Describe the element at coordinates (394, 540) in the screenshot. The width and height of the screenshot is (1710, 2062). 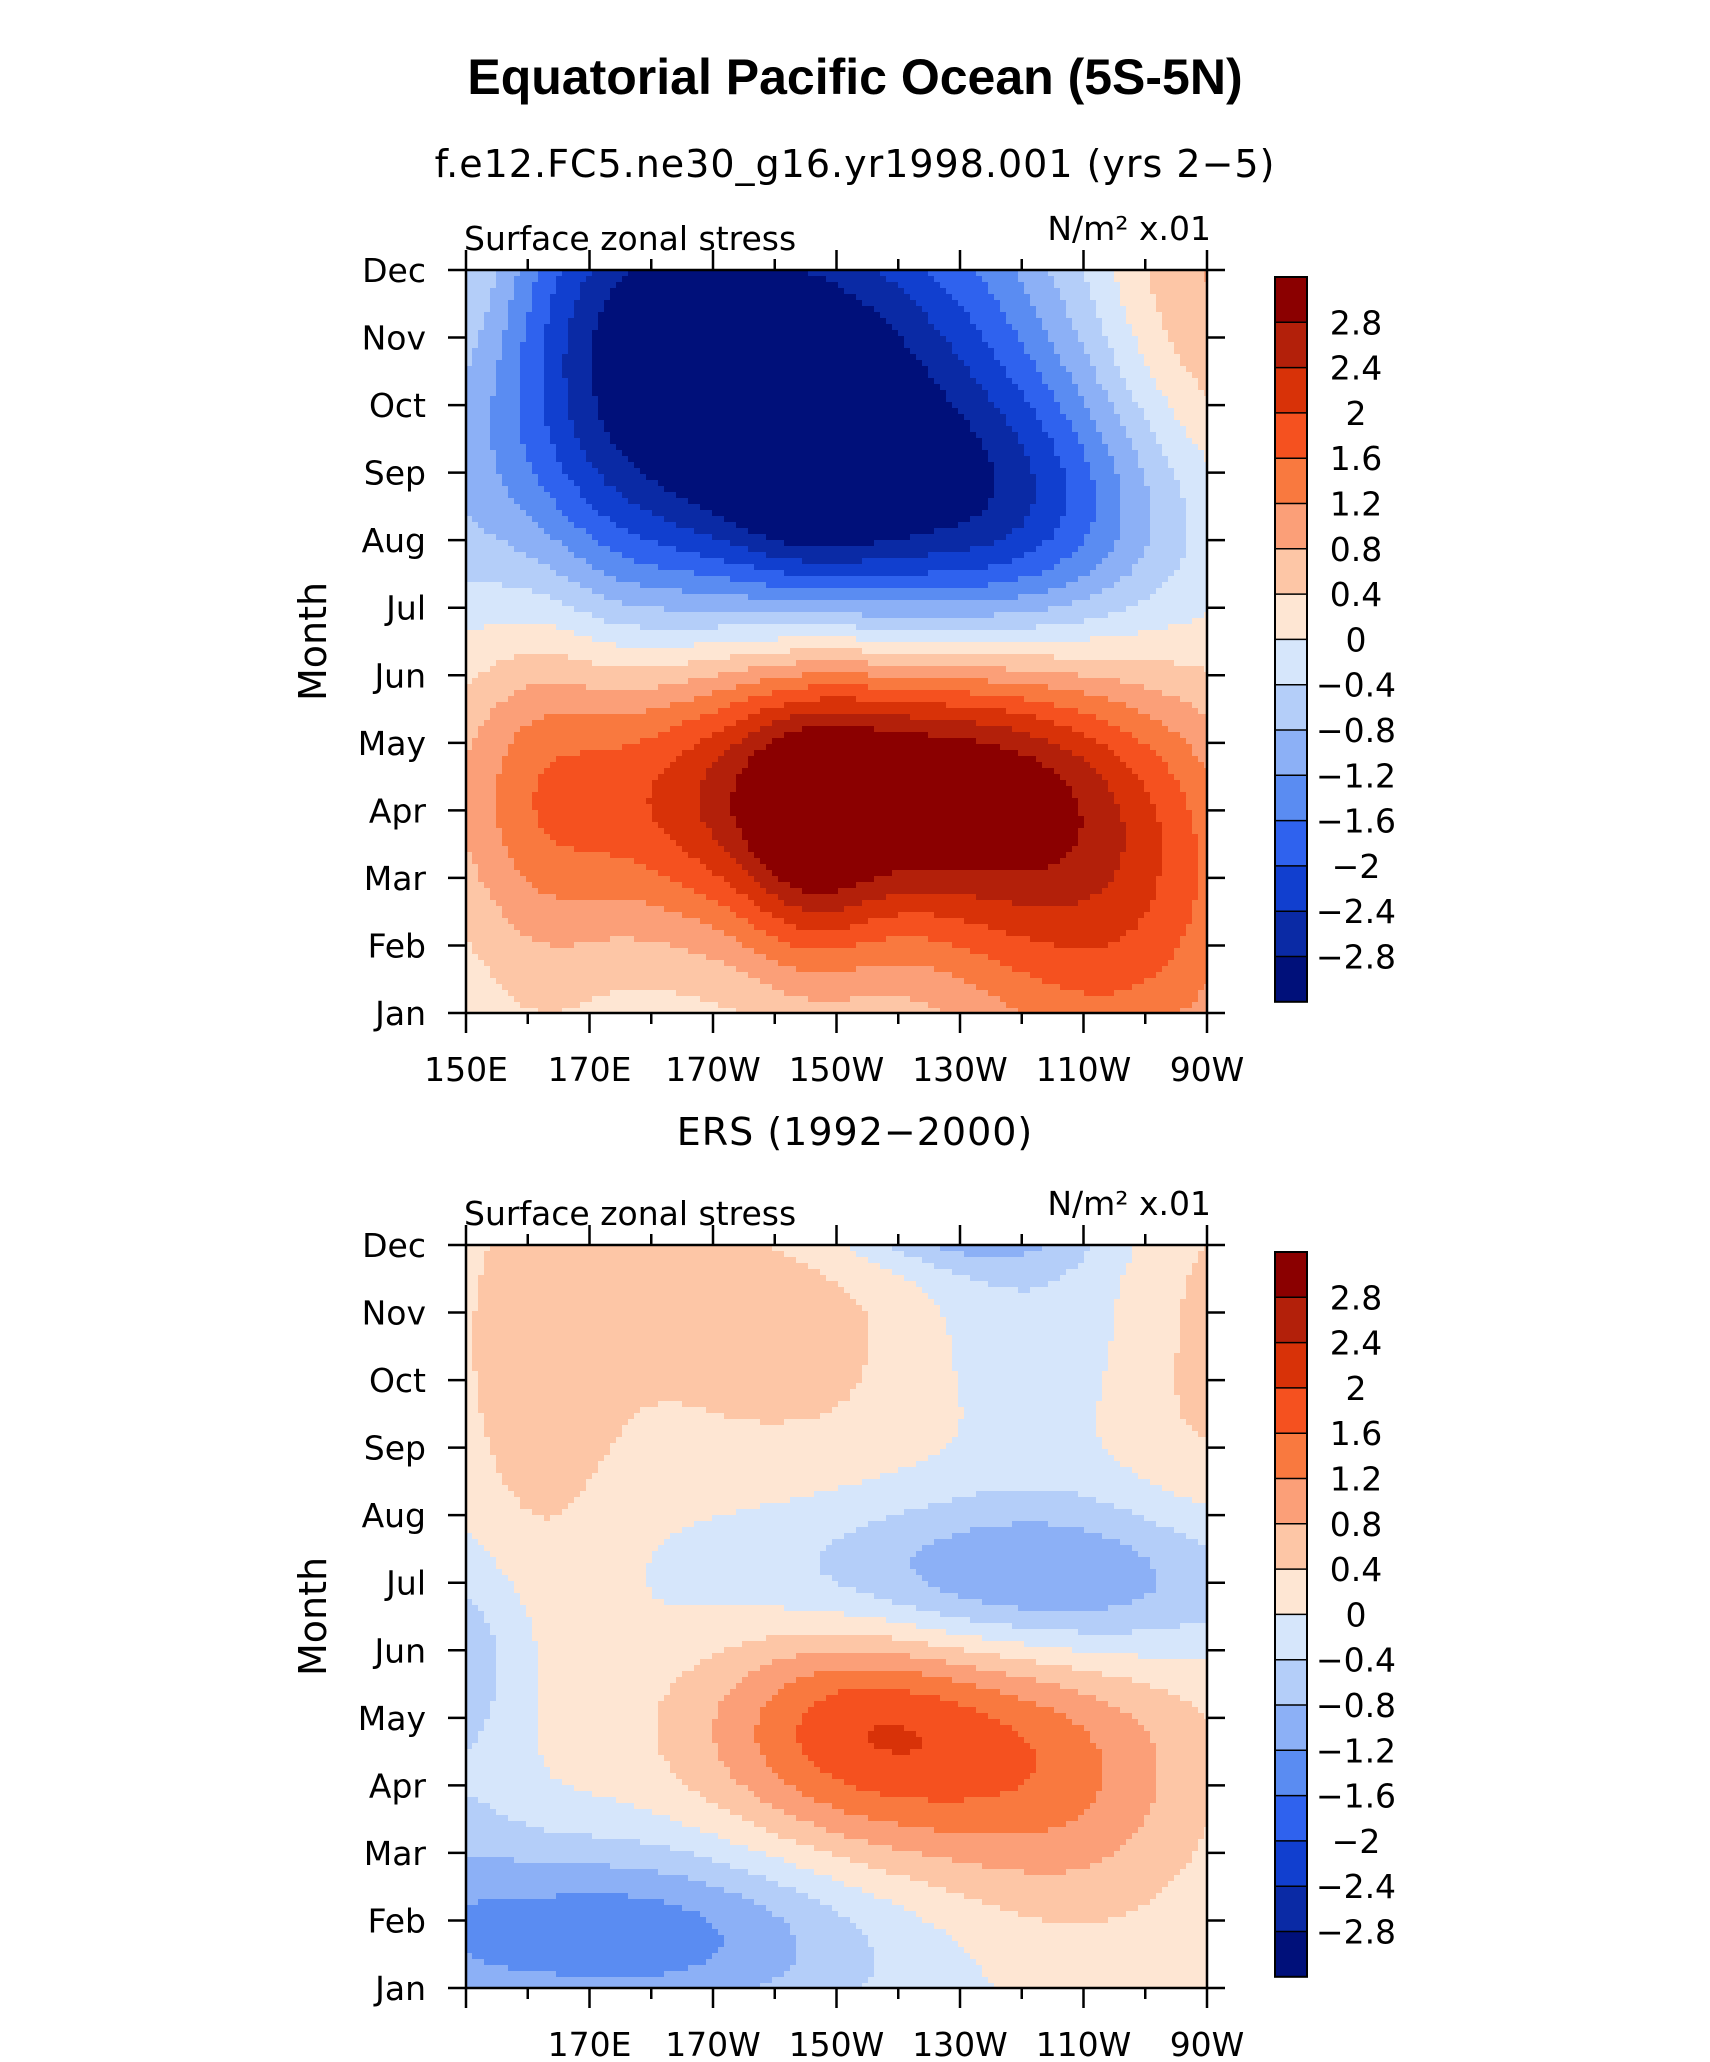
I see `y-tick-label: Aug` at that location.